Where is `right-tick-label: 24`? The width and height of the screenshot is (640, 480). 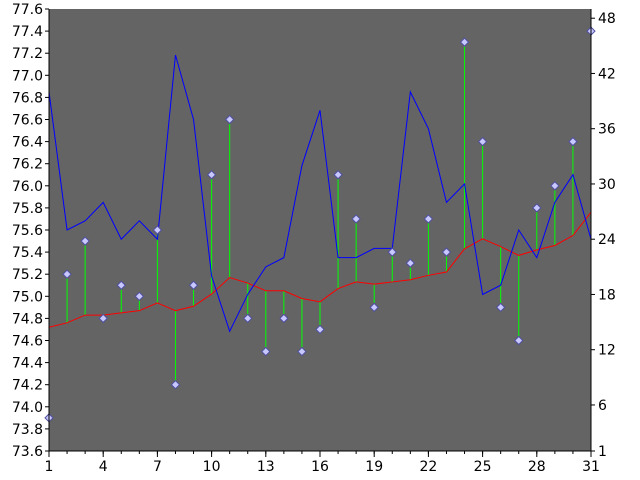
right-tick-label: 24 is located at coordinates (607, 240).